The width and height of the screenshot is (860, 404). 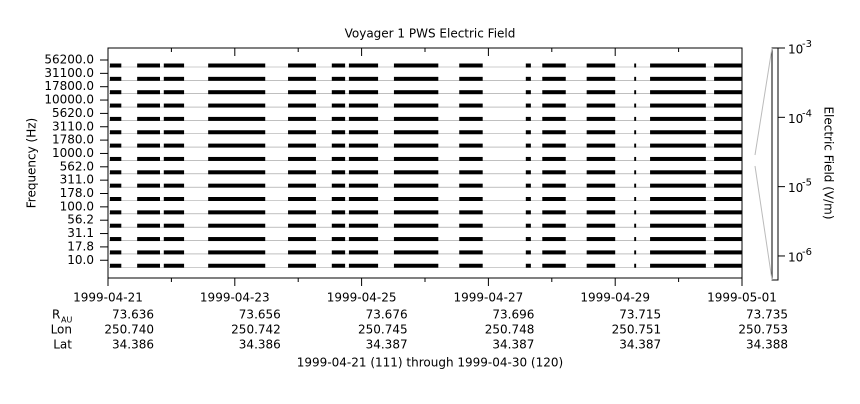 I want to click on colorbar, so click(x=775, y=164).